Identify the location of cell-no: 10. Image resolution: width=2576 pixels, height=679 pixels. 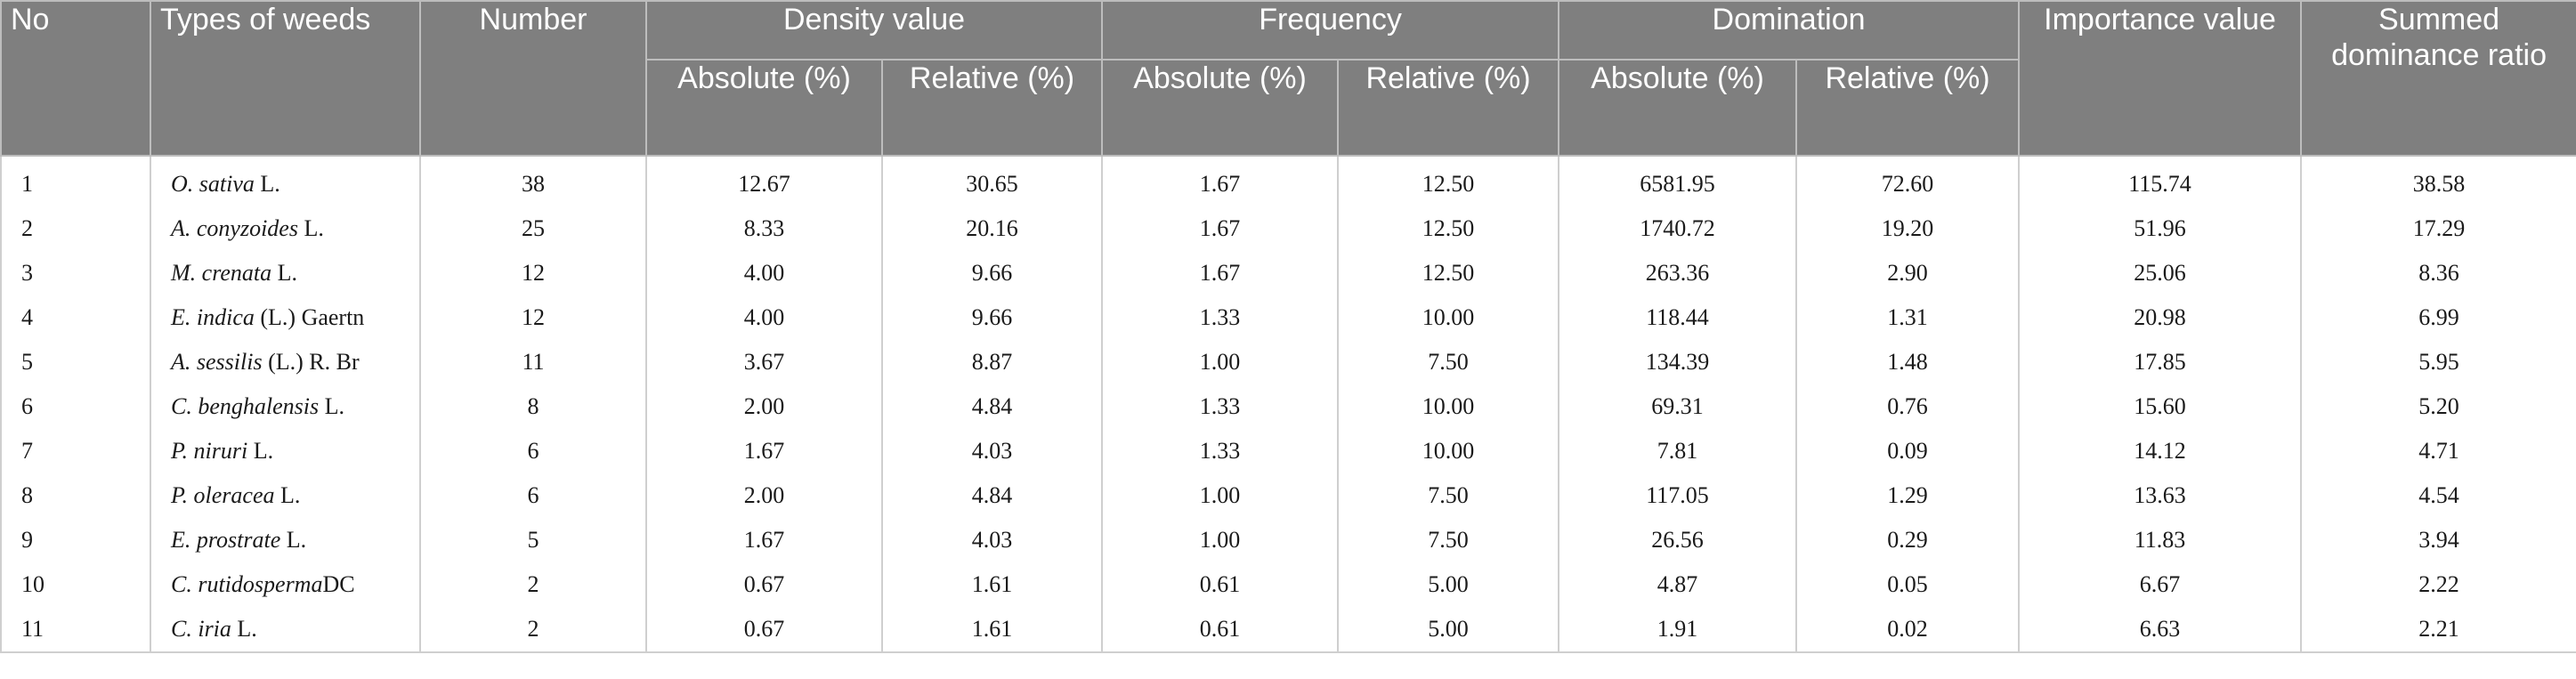
(76, 584).